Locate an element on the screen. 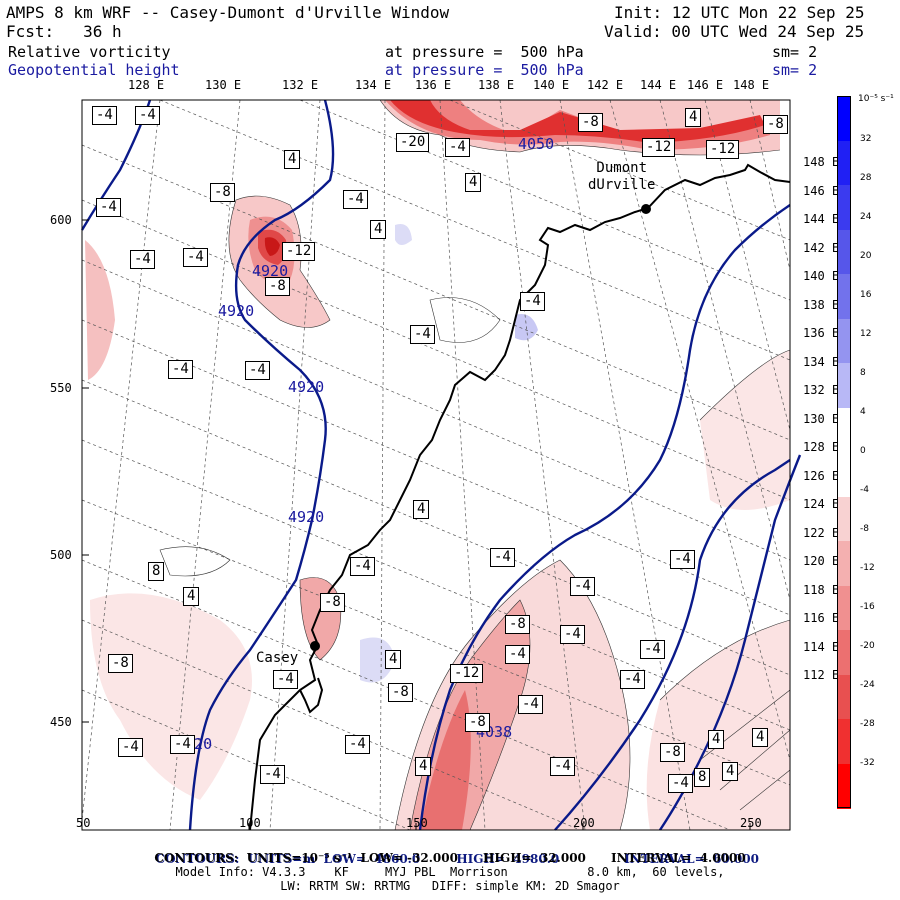 Image resolution: width=900 pixels, height=900 pixels. casey-label: Casey is located at coordinates (277, 658).